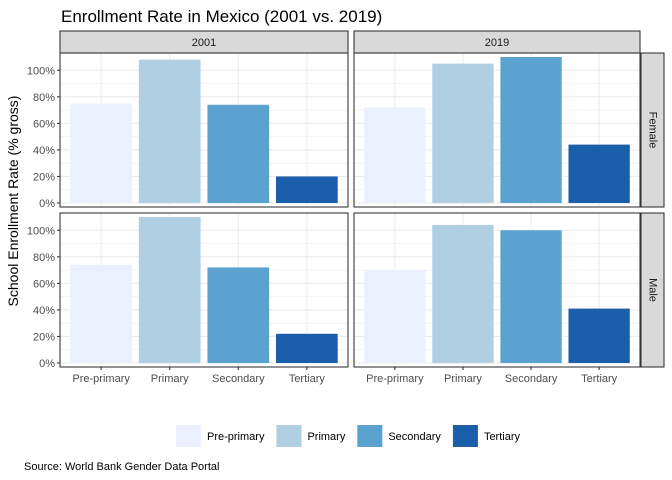 The width and height of the screenshot is (672, 480). What do you see at coordinates (463, 133) in the screenshot?
I see `bar-2019-female-primary` at bounding box center [463, 133].